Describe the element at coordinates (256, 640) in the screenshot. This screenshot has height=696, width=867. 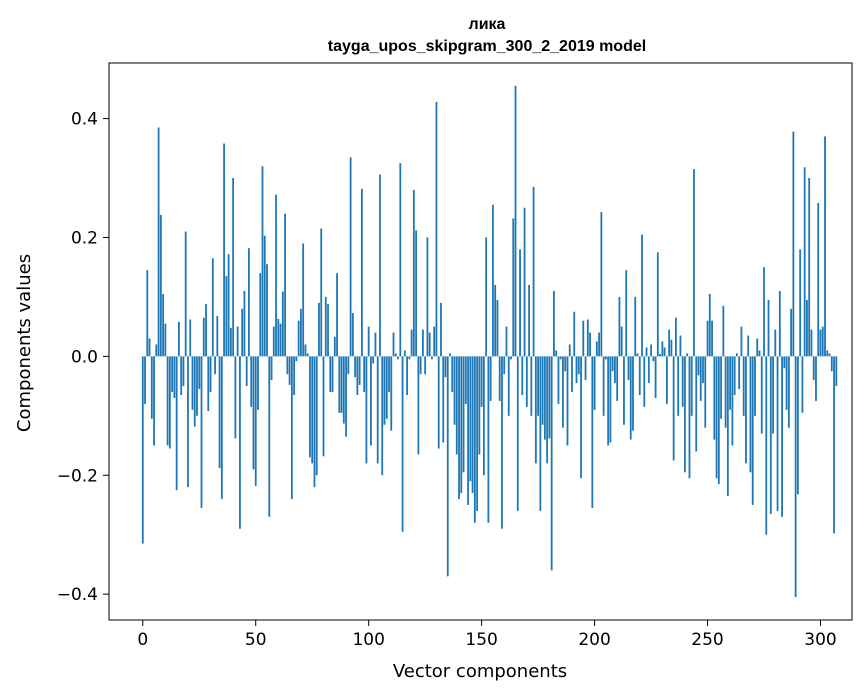
I see `x-tick-label: 50` at that location.